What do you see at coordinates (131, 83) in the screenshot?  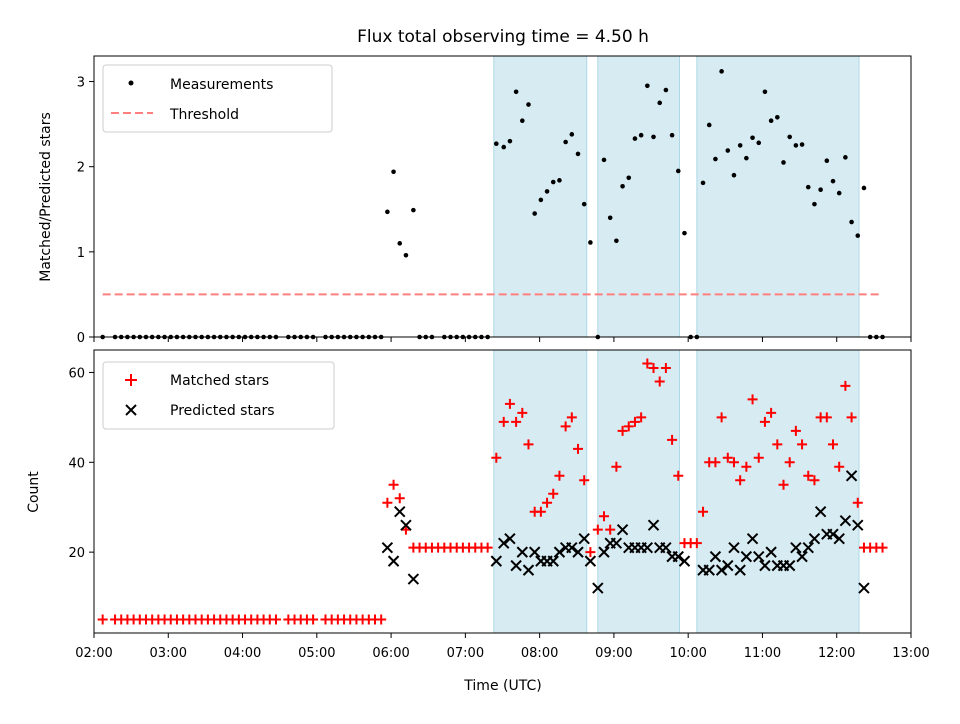 I see `legend-marker-measurements` at bounding box center [131, 83].